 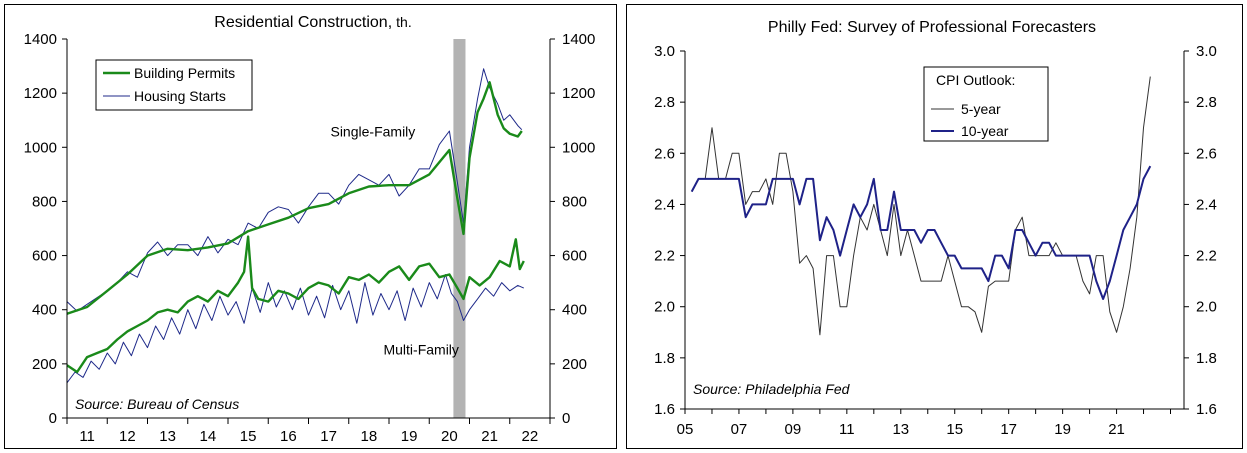 What do you see at coordinates (981, 109) in the screenshot?
I see `legend-label-5-year: 5-year` at bounding box center [981, 109].